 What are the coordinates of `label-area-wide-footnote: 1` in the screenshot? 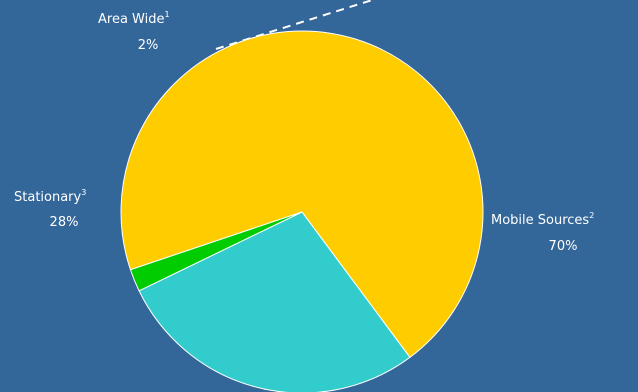 It's located at (166, 14).